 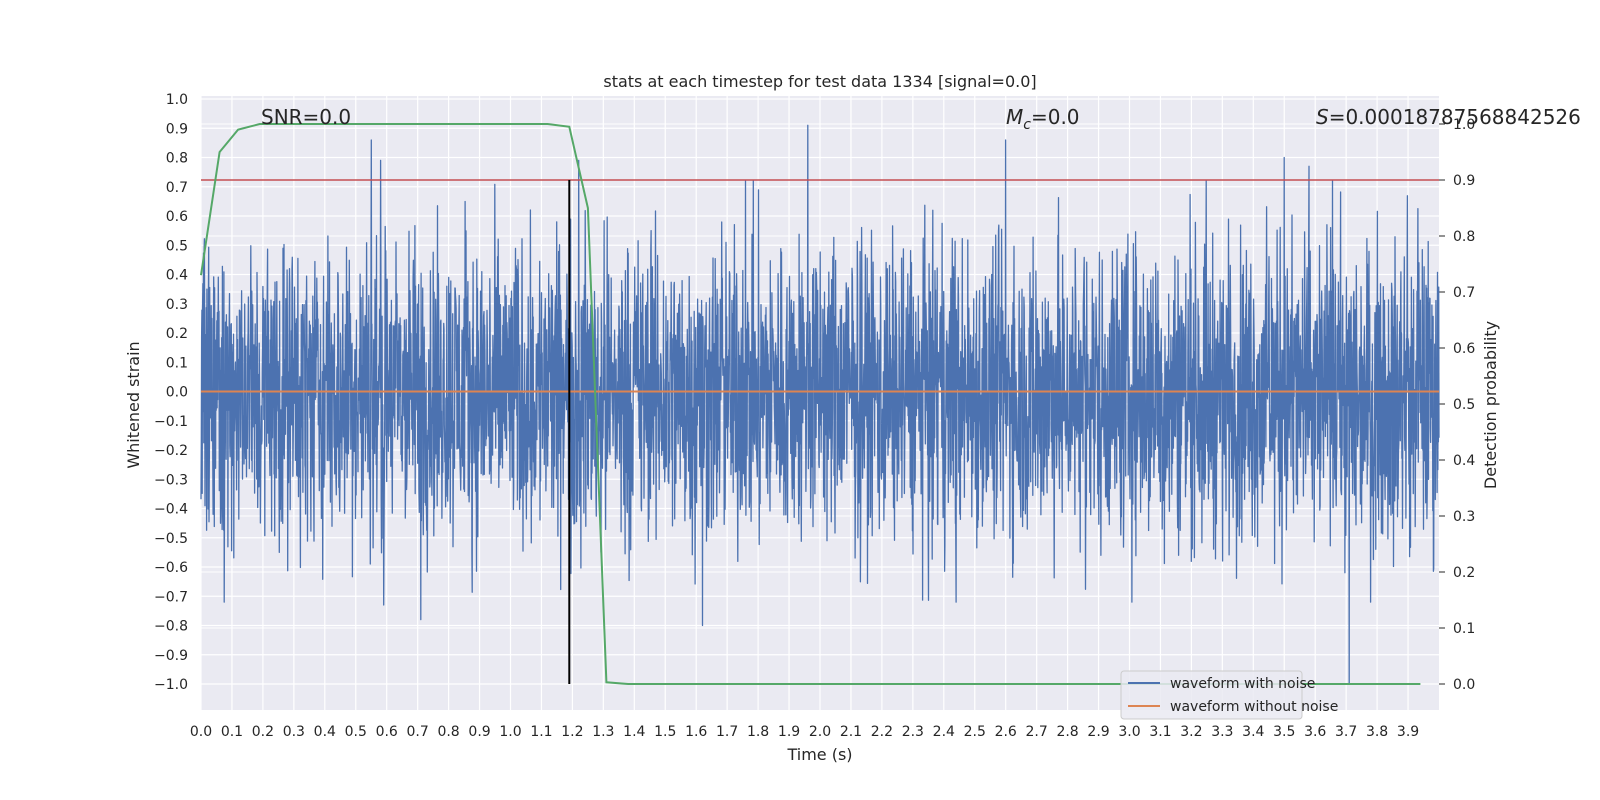 What do you see at coordinates (1067, 732) in the screenshot?
I see `x-tick-label: 2.8` at bounding box center [1067, 732].